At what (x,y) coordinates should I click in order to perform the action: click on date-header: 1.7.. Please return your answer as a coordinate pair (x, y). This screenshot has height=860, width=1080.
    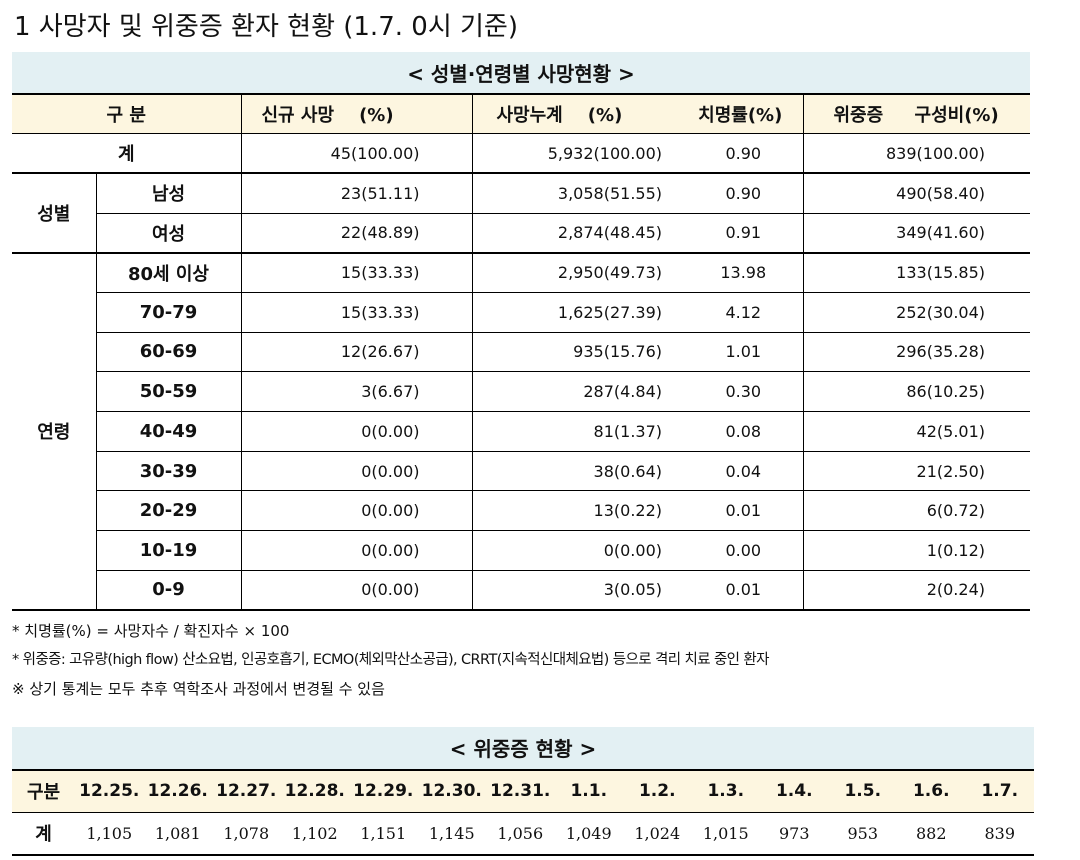
    Looking at the image, I should click on (999, 790).